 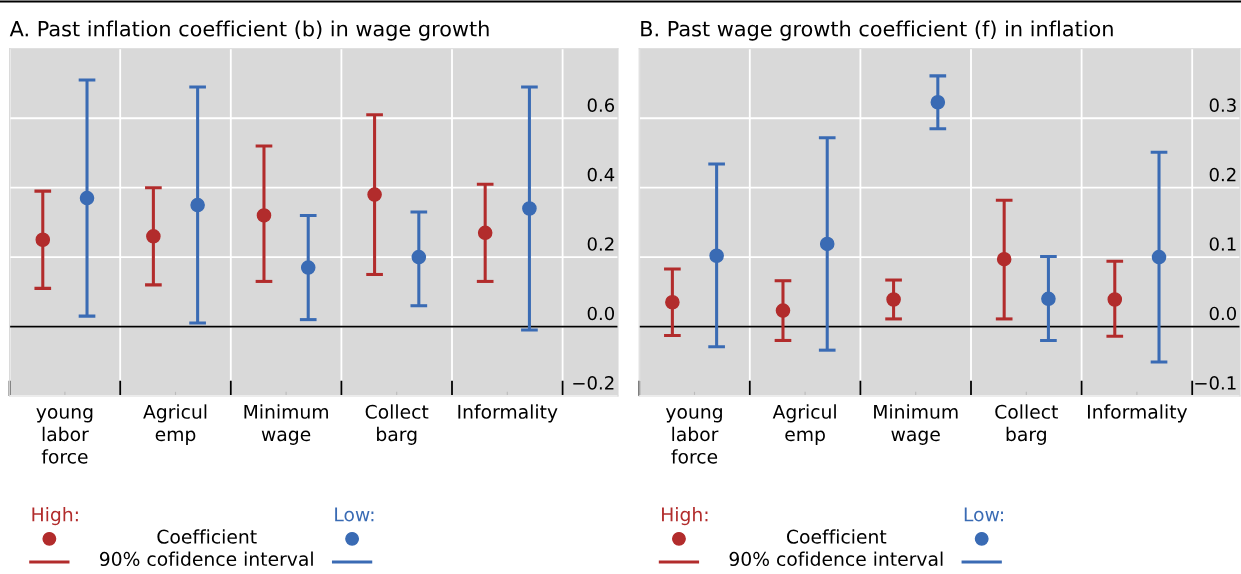 What do you see at coordinates (601, 105) in the screenshot?
I see `y-tick-label: 0.6` at bounding box center [601, 105].